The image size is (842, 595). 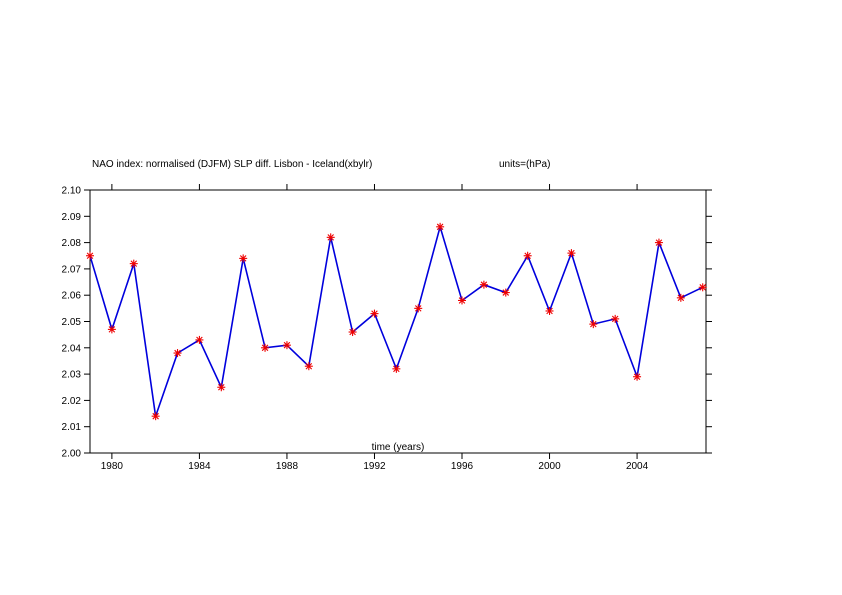 I want to click on y-tick-label: 2.09, so click(x=72, y=217).